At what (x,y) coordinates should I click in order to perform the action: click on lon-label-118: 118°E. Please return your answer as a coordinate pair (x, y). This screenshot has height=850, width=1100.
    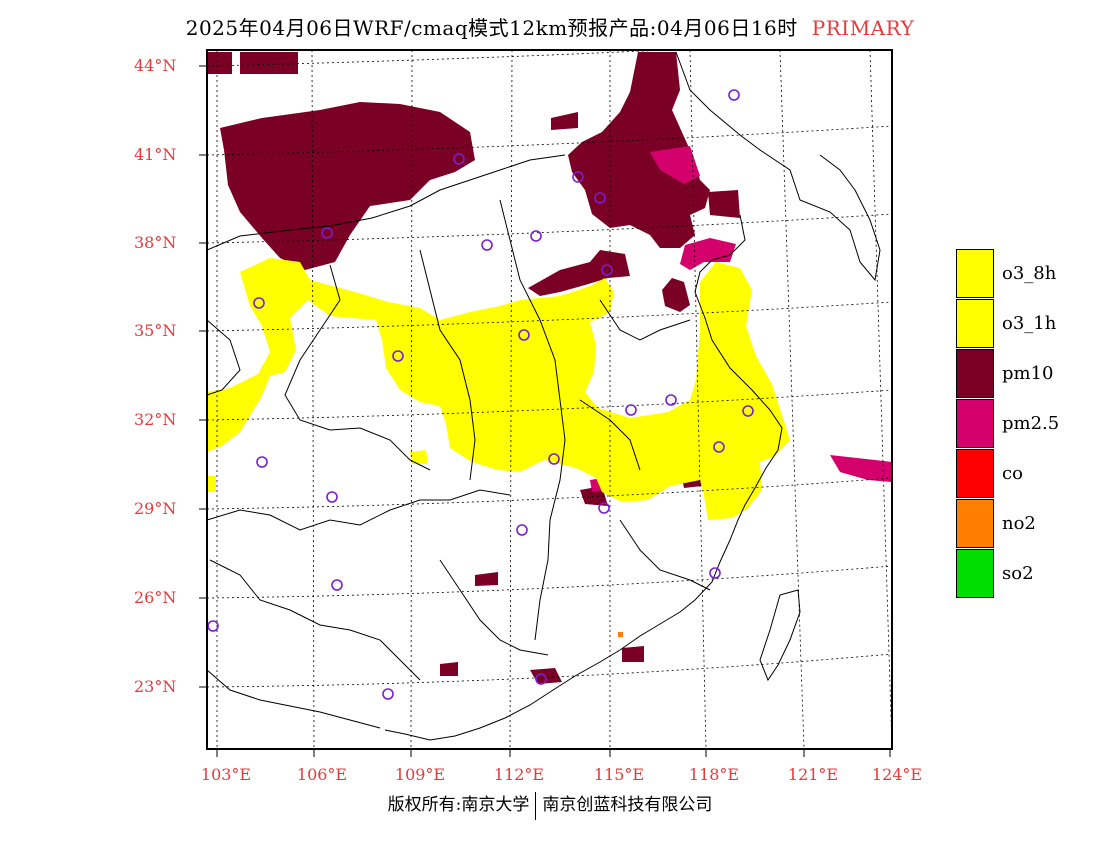
    Looking at the image, I should click on (714, 774).